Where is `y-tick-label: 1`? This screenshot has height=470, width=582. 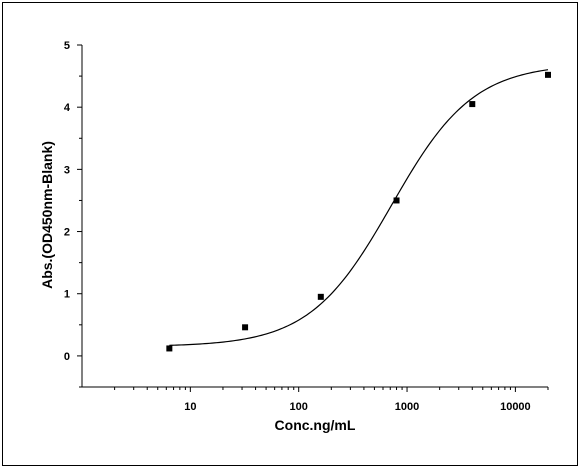 y-tick-label: 1 is located at coordinates (67, 295).